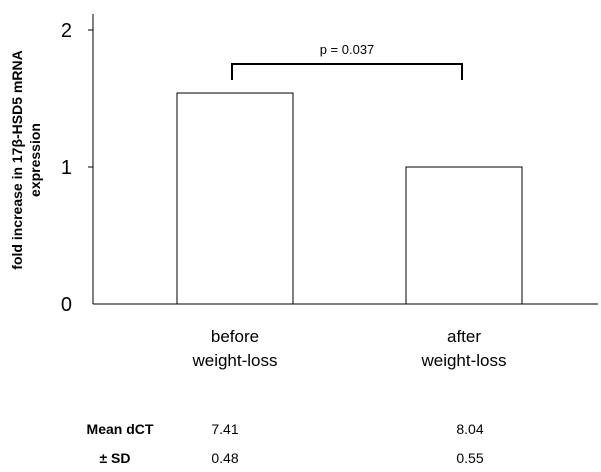 The width and height of the screenshot is (601, 472). What do you see at coordinates (66, 31) in the screenshot?
I see `y-tick-label: 2` at bounding box center [66, 31].